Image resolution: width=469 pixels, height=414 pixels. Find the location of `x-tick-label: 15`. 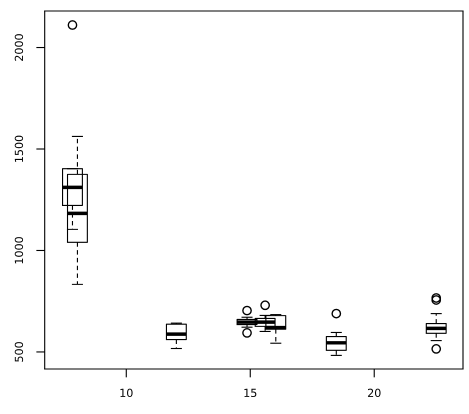

x-tick-label: 15 is located at coordinates (250, 393).